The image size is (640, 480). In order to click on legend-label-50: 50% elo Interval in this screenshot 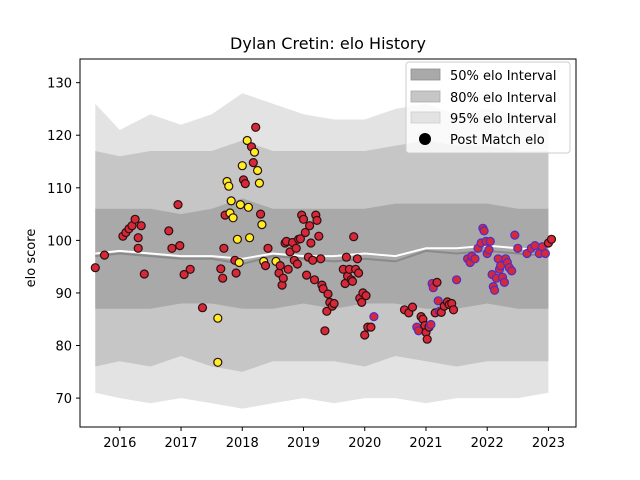, I will do `click(503, 76)`.